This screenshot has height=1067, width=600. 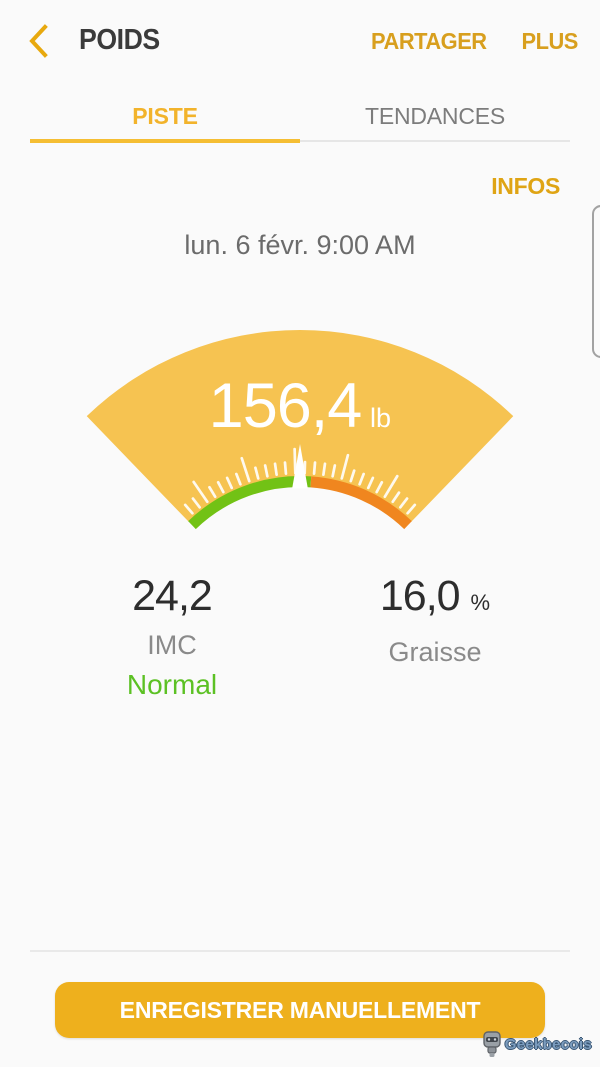 I want to click on bmi-label: IMC, so click(x=172, y=645).